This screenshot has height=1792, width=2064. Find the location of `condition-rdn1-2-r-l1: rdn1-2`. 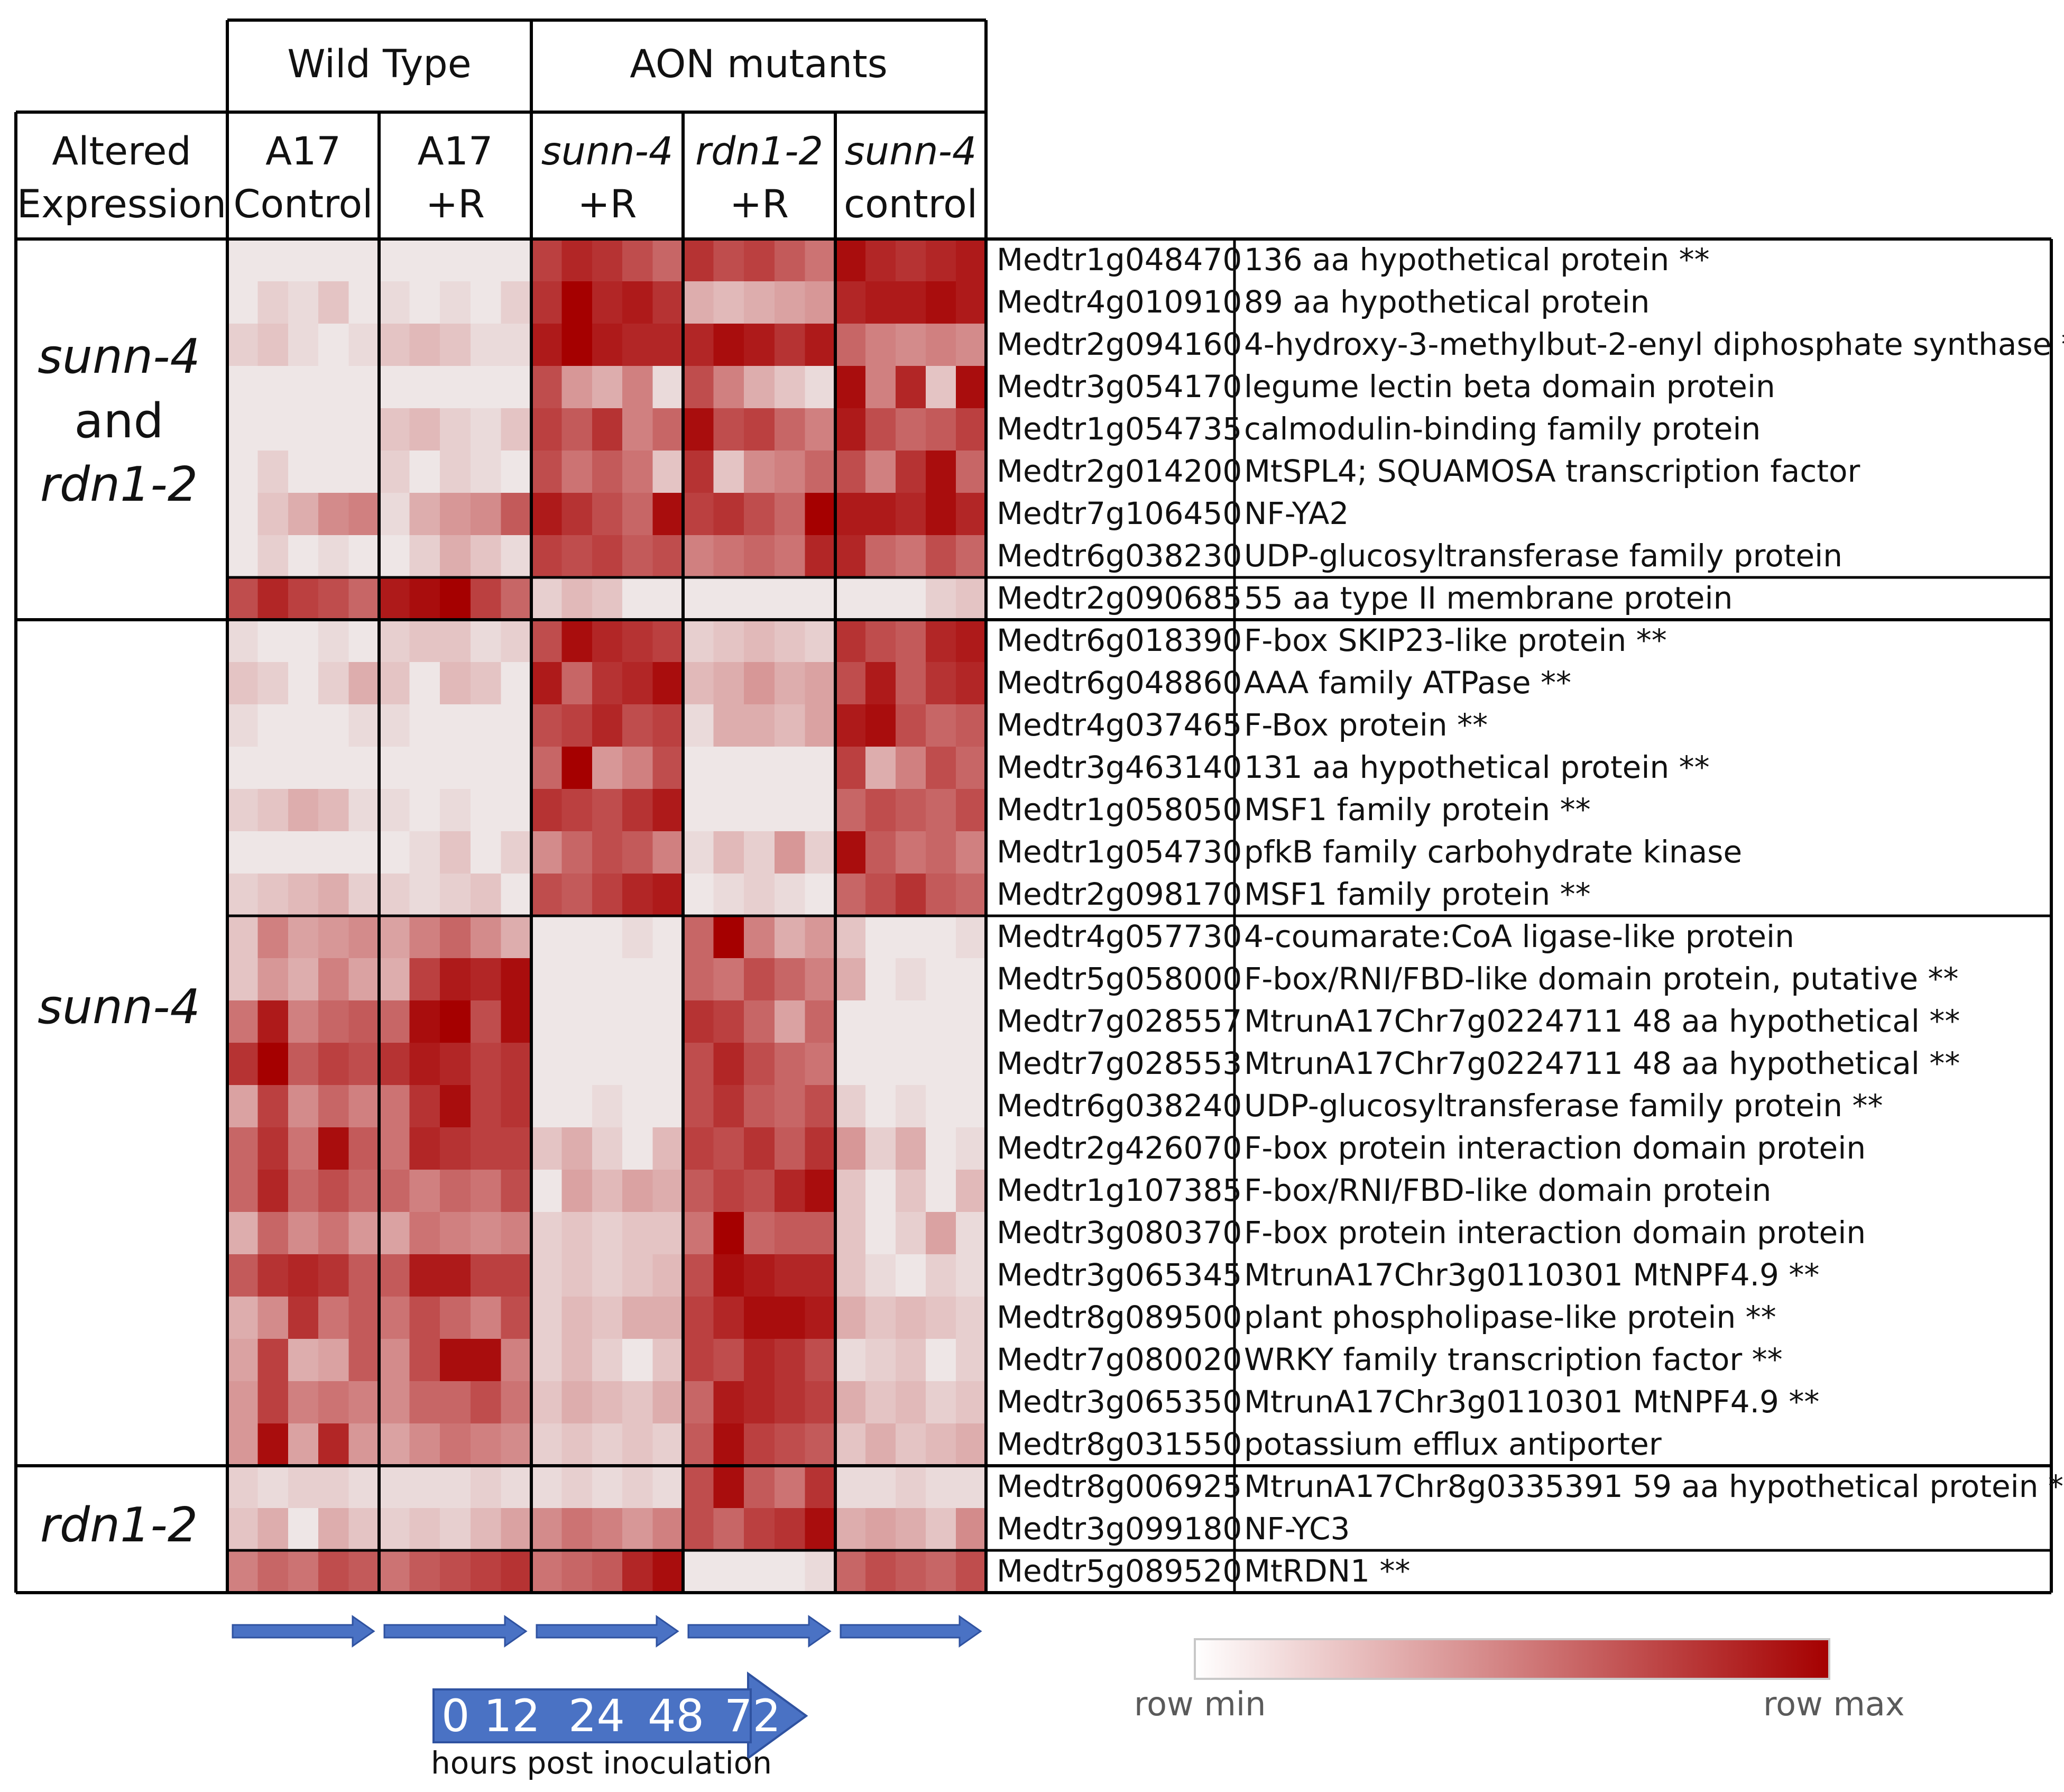

condition-rdn1-2-r-l1: rdn1-2 is located at coordinates (759, 151).